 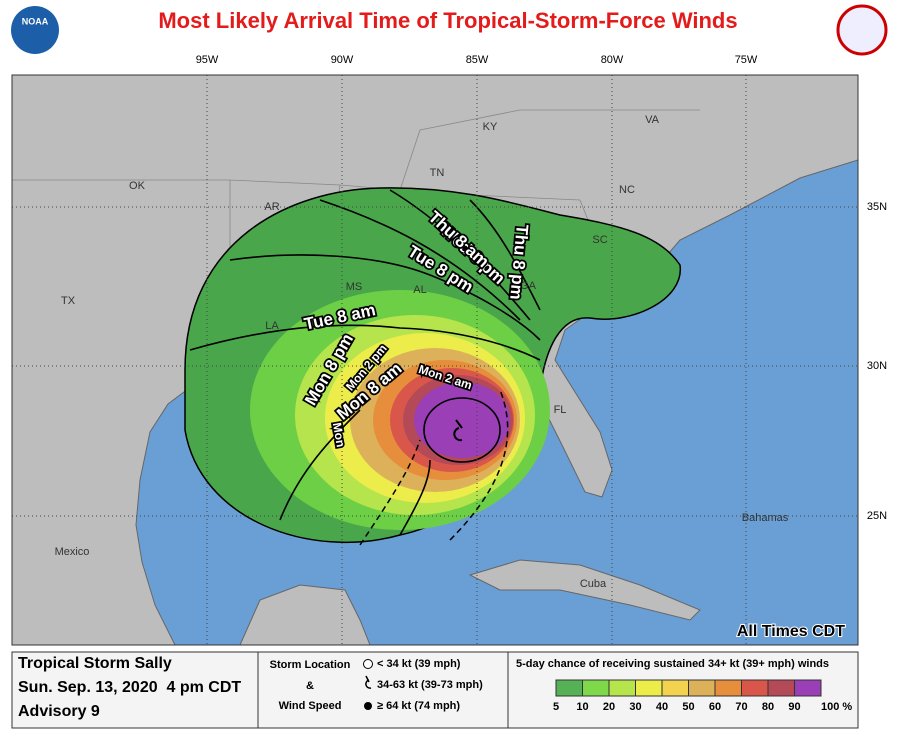 I want to click on noaa-logo, so click(x=35, y=30).